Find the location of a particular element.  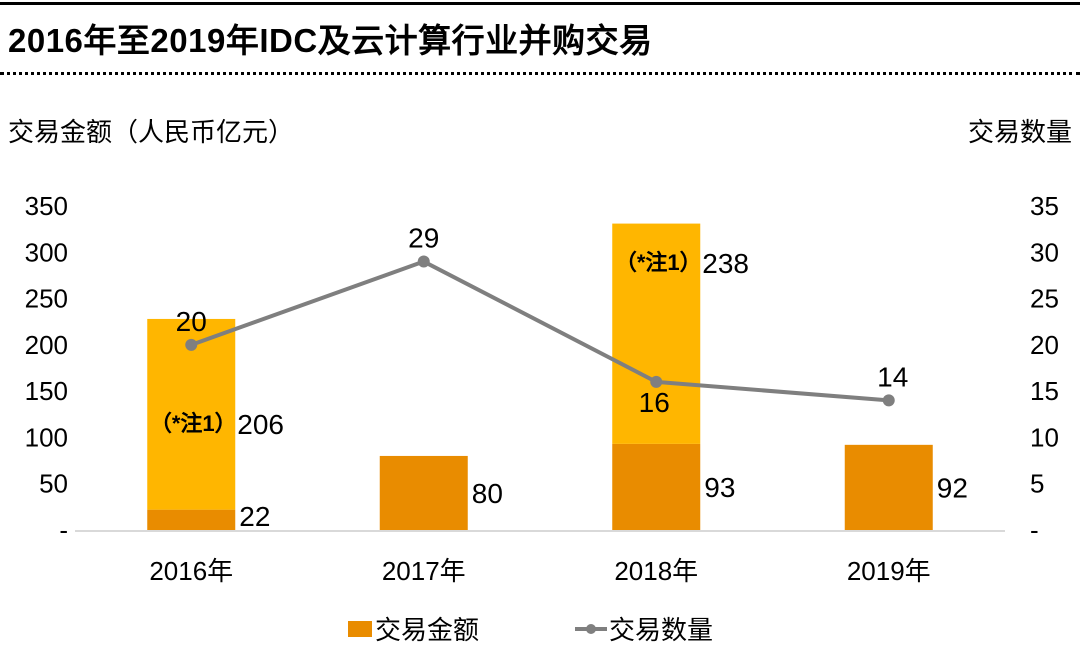

y-tick-right: 10 is located at coordinates (1044, 437).